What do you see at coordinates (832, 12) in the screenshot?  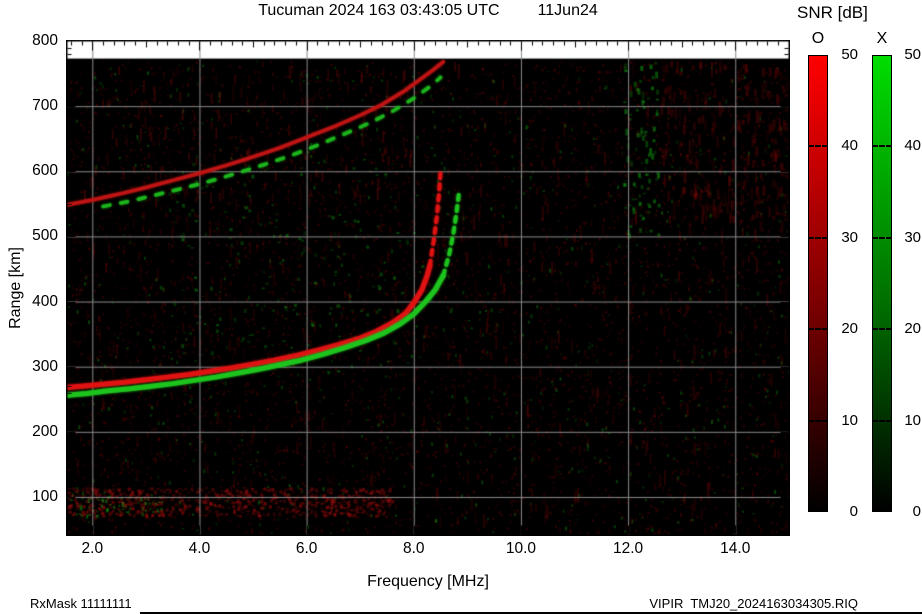 I see `snr-scale-title: SNR [dB]` at bounding box center [832, 12].